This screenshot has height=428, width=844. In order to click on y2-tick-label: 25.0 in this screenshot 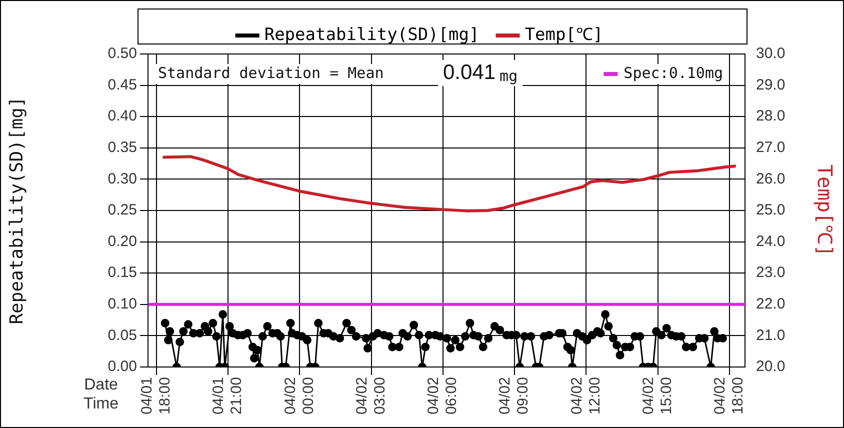, I will do `click(771, 210)`.